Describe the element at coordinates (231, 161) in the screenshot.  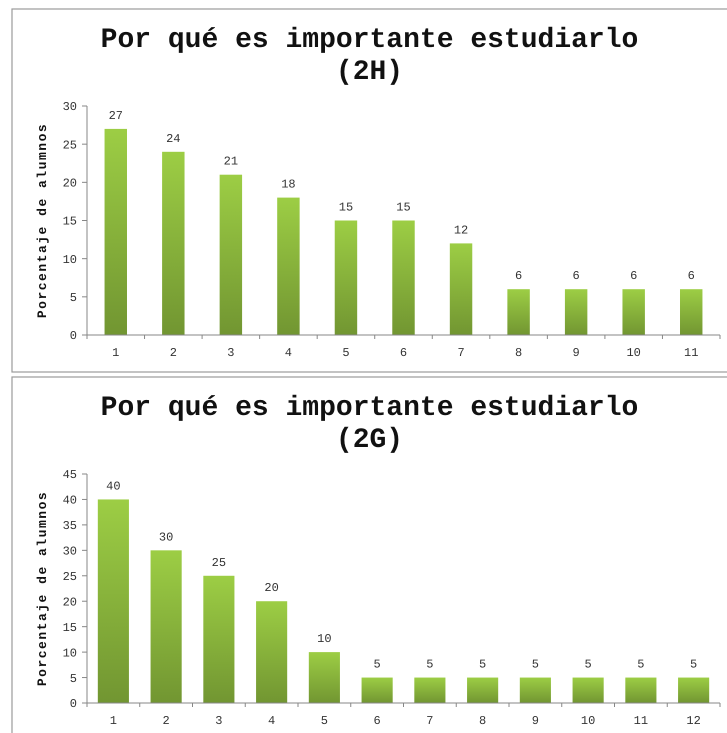
I see `data-label: 21` at that location.